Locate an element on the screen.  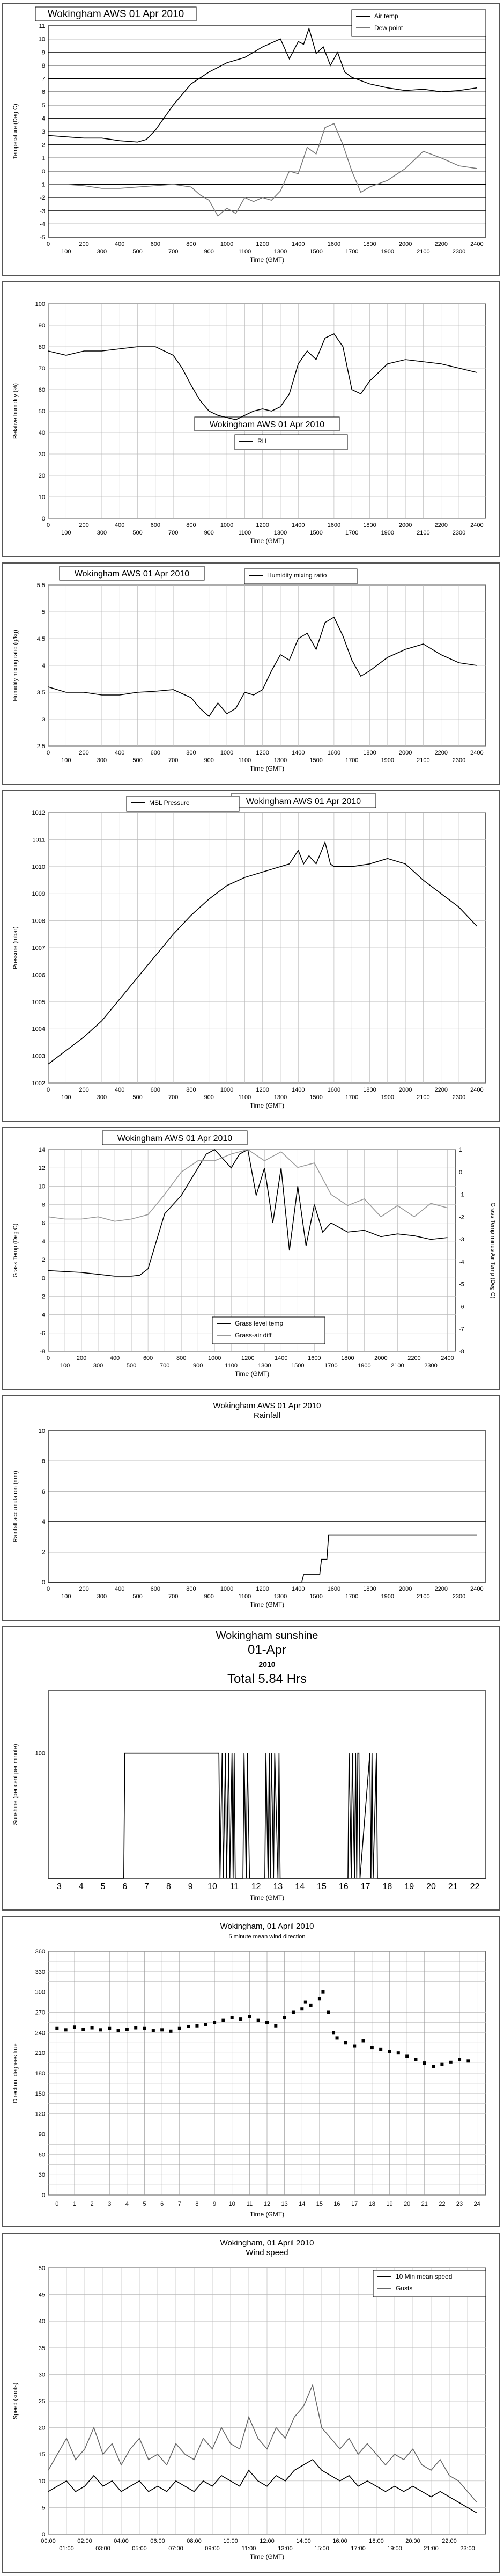
x-tick-label: 9 is located at coordinates (214, 2204).